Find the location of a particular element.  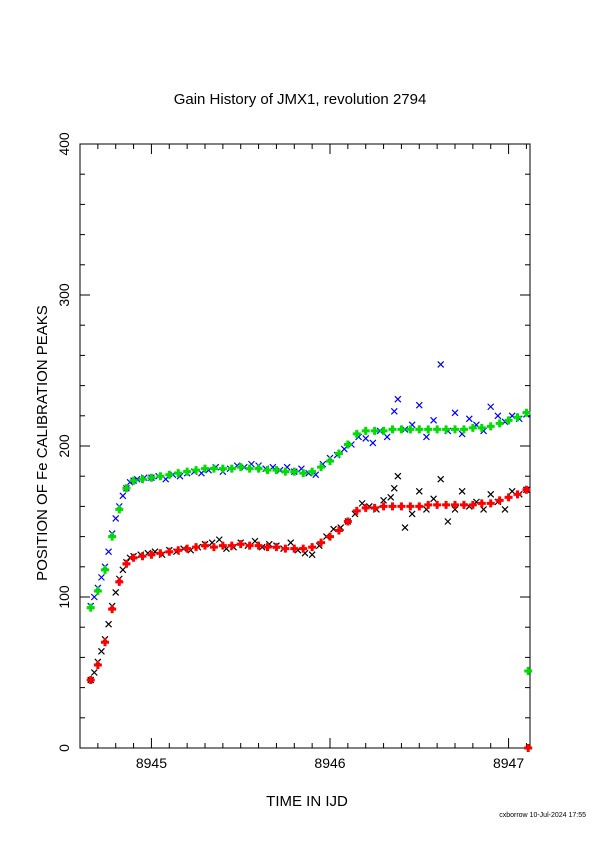

x-tick-label: 8947 is located at coordinates (508, 763).